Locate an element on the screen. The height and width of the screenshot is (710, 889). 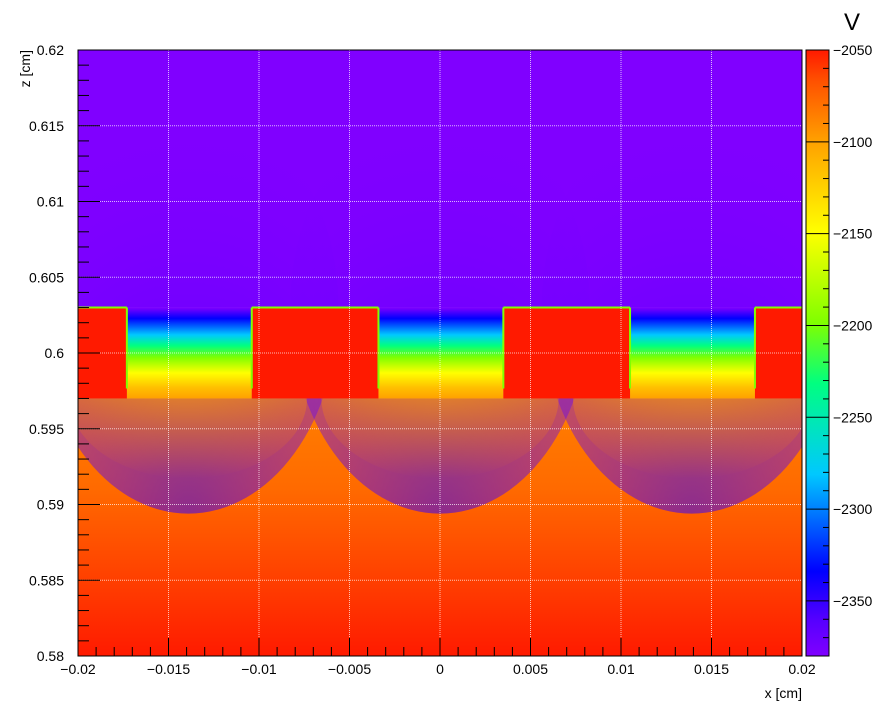
y-tick-label-6: 0.61 is located at coordinates (50, 202).